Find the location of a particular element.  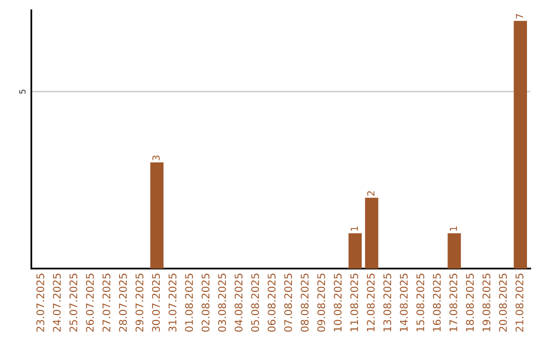

x-tick-label: 26.07.2025 is located at coordinates (90, 303).